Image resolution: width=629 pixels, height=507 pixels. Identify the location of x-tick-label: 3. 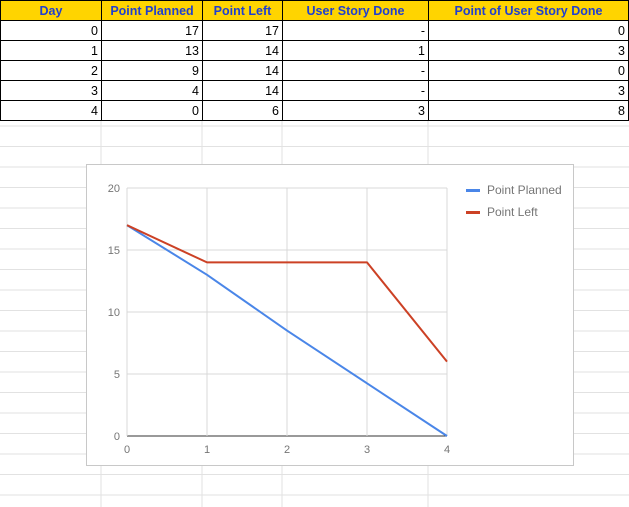
(367, 450).